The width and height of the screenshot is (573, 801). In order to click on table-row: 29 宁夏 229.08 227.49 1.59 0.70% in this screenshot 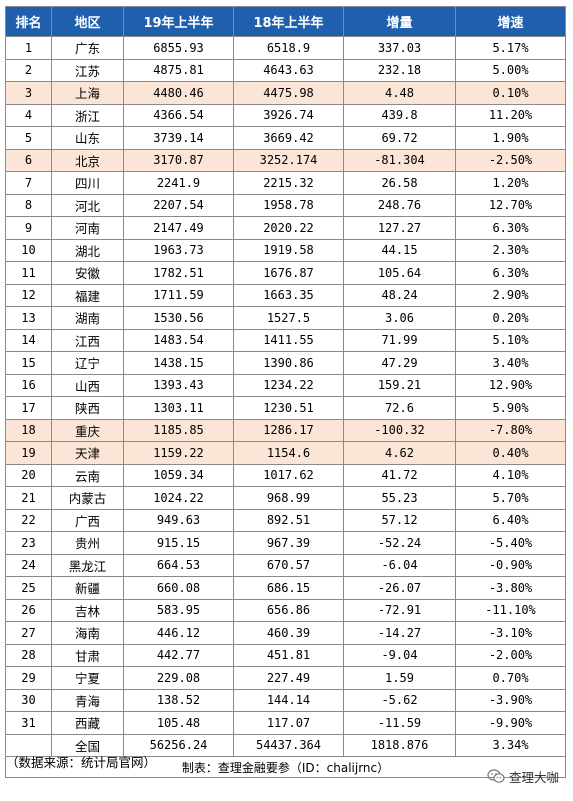, I will do `click(285, 678)`.